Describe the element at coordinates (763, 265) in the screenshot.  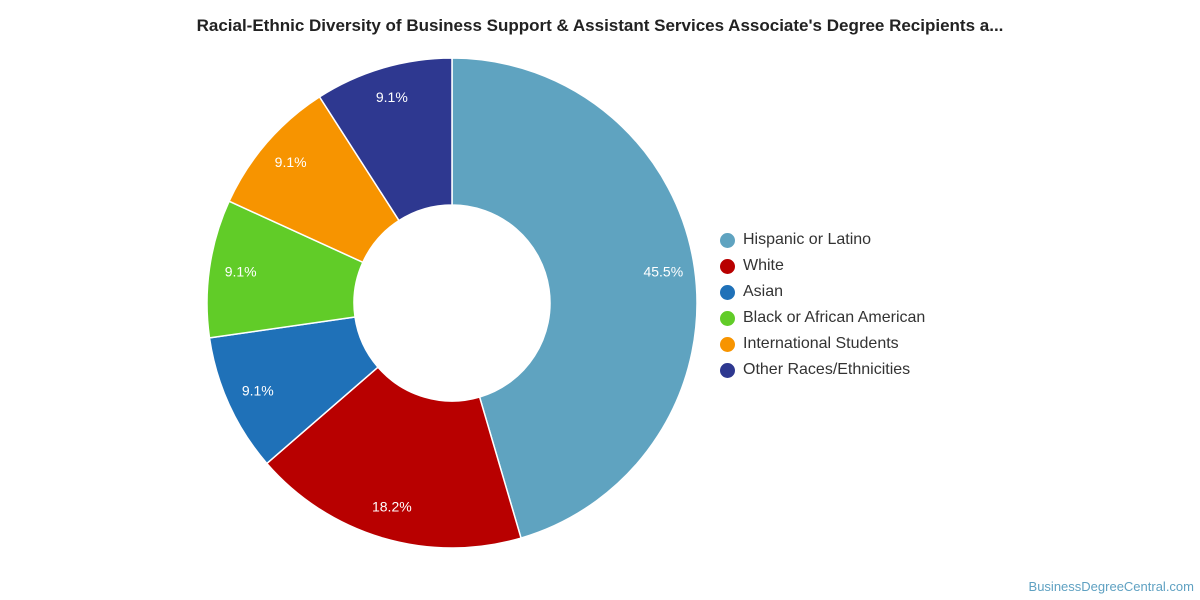
I see `legend-label: White` at that location.